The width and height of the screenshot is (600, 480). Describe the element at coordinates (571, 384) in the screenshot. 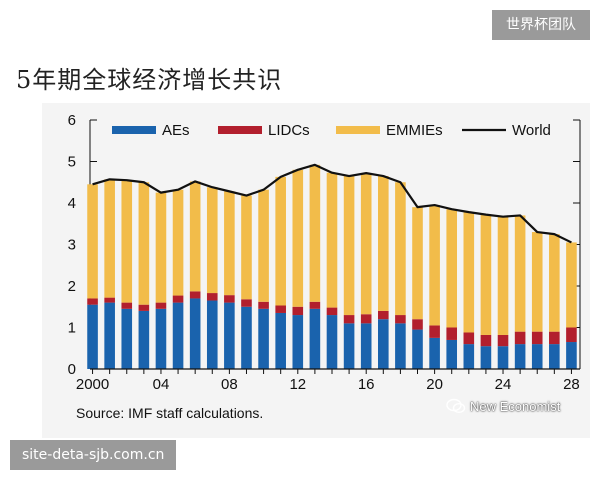

I see `x-tick-label: 28` at that location.